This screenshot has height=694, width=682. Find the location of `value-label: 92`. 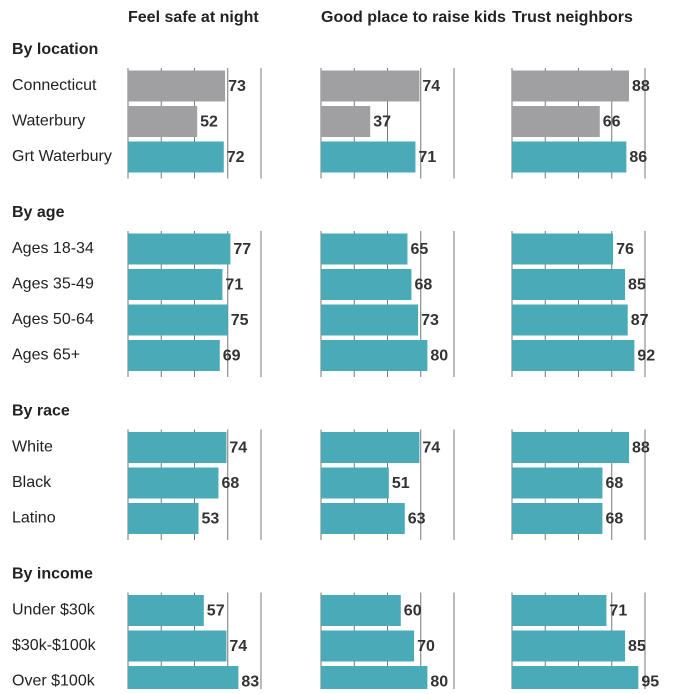

value-label: 92 is located at coordinates (646, 356).